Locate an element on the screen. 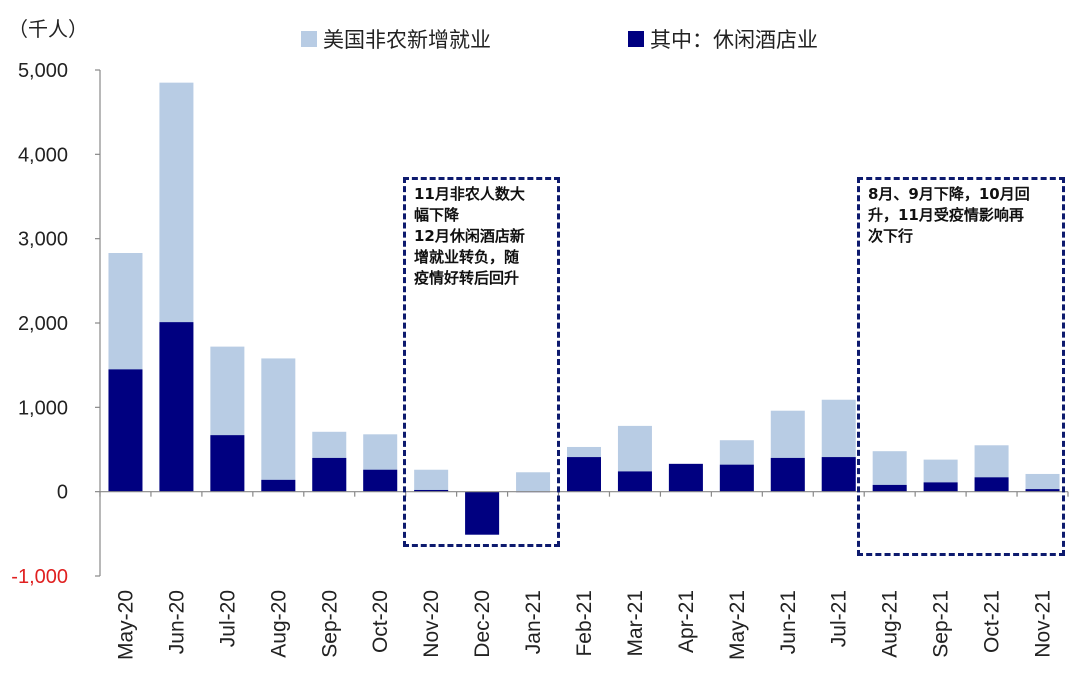 This screenshot has height=684, width=1080. annotation-line: 11月非农人数大 is located at coordinates (469, 194).